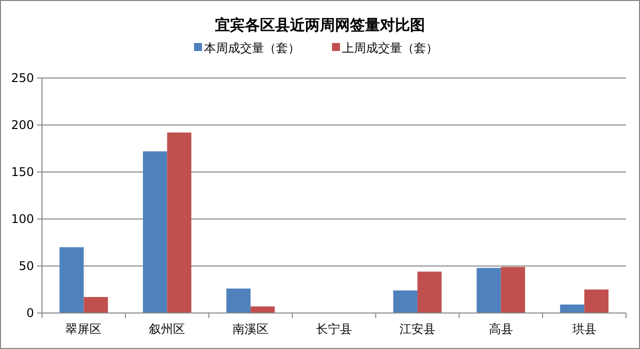  I want to click on legend-label: 本周成交量（套）, so click(252, 48).